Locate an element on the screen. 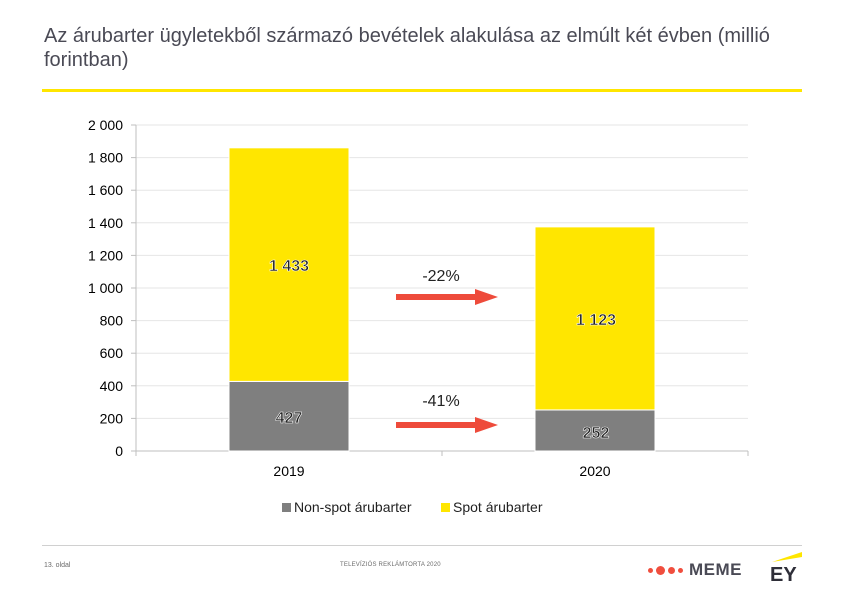 The image size is (842, 598). change-label: -41% is located at coordinates (440, 401).